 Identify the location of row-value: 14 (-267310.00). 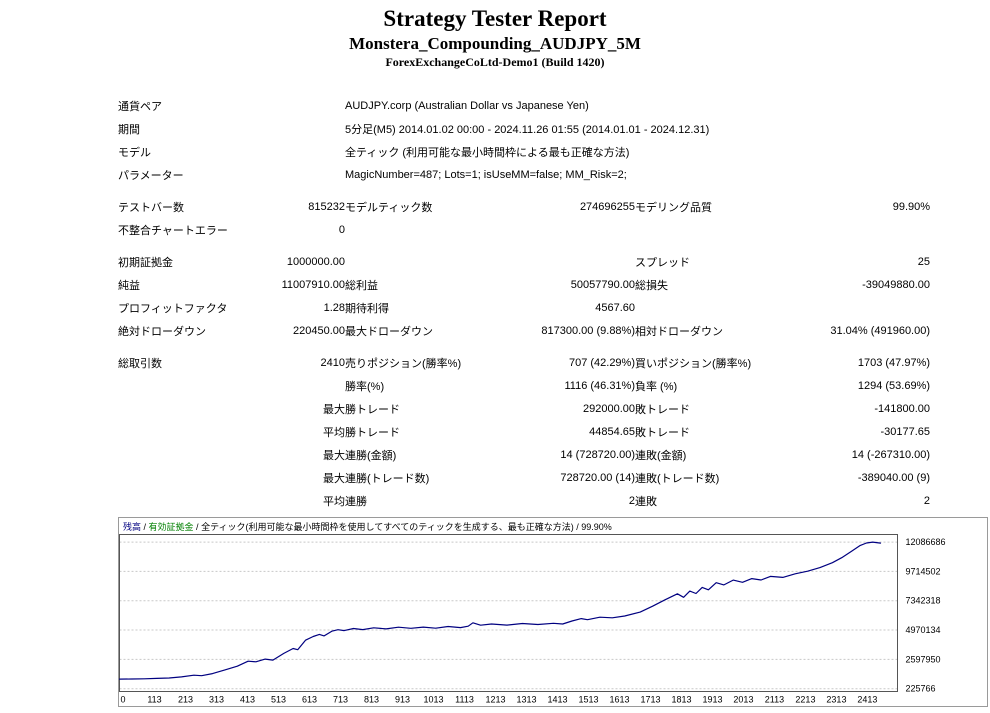
(891, 454).